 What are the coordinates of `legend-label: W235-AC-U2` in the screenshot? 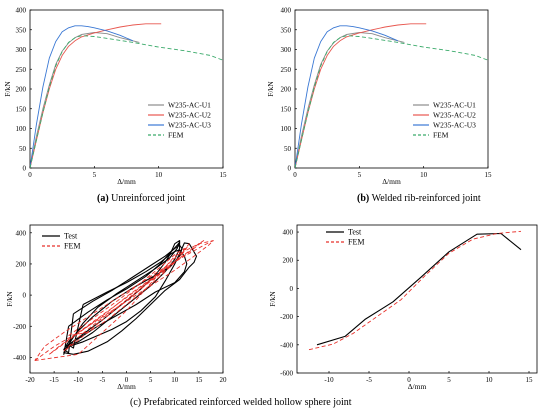 It's located at (189, 115).